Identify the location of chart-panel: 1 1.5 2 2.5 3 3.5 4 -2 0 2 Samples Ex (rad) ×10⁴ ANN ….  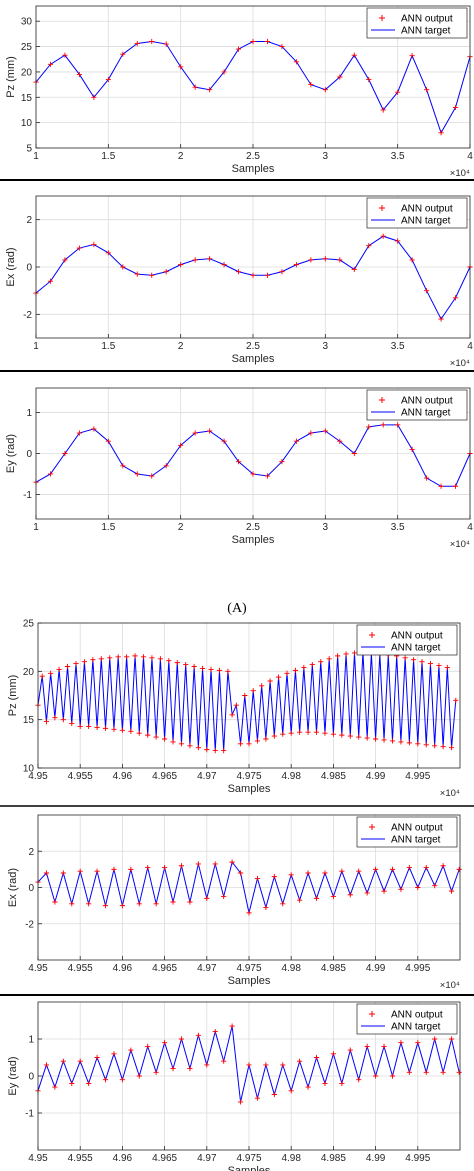
(239, 282).